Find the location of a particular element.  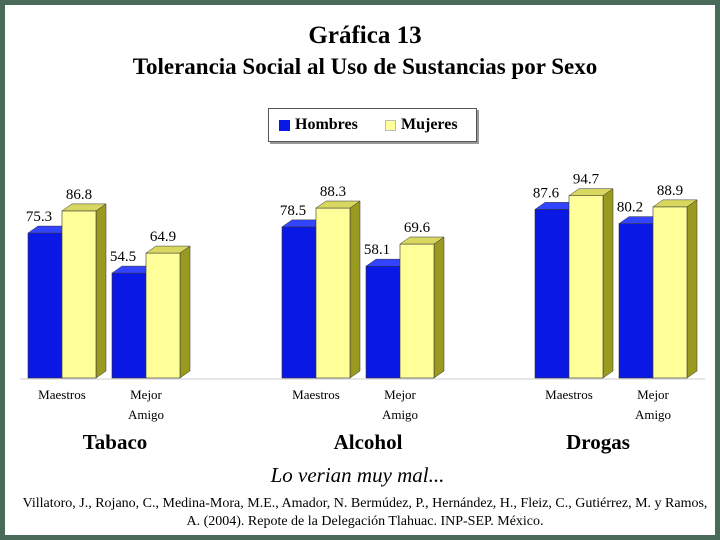

value-label-alcohol-mejor-amigo-mujeres: 69.6 is located at coordinates (417, 228).